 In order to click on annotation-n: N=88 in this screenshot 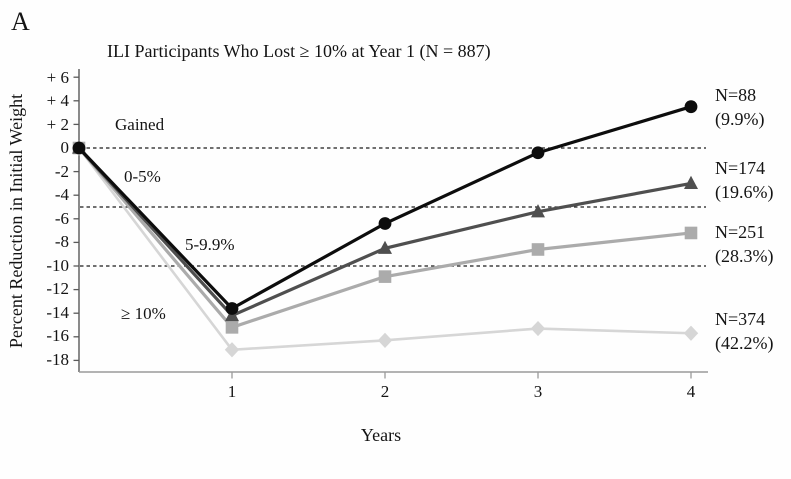, I will do `click(735, 95)`.